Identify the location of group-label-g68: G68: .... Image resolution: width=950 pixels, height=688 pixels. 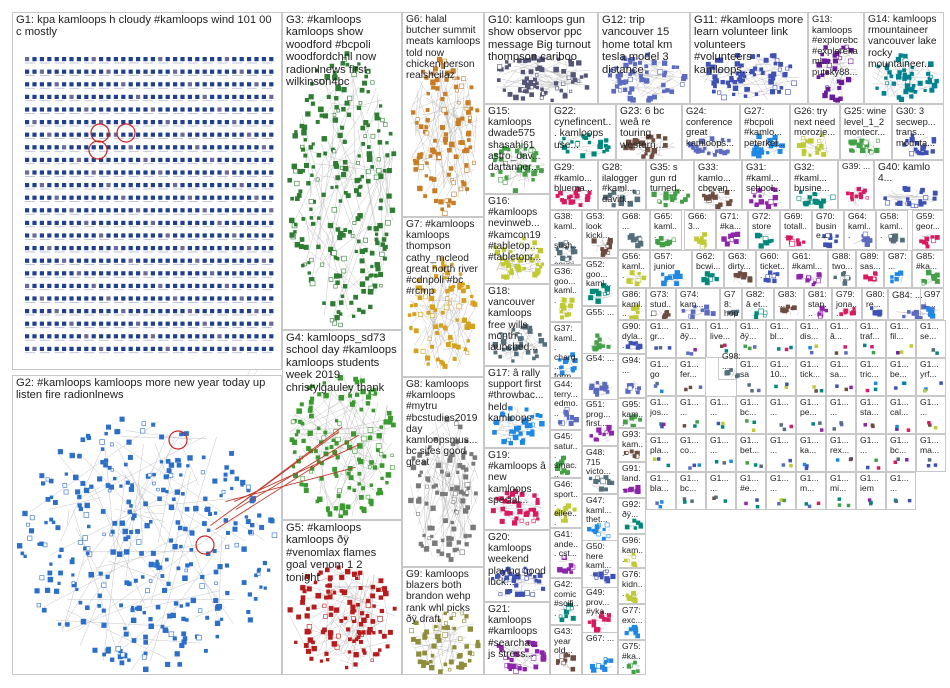
(633, 221).